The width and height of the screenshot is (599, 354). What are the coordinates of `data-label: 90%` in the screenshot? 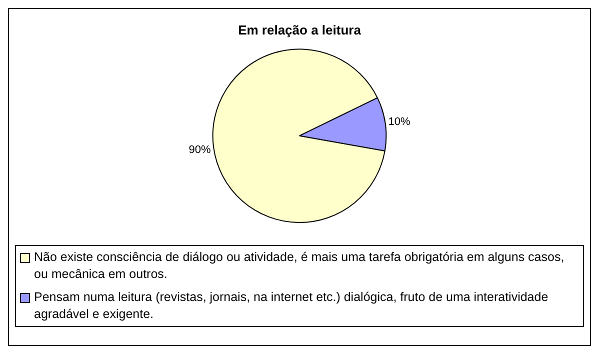 It's located at (199, 150).